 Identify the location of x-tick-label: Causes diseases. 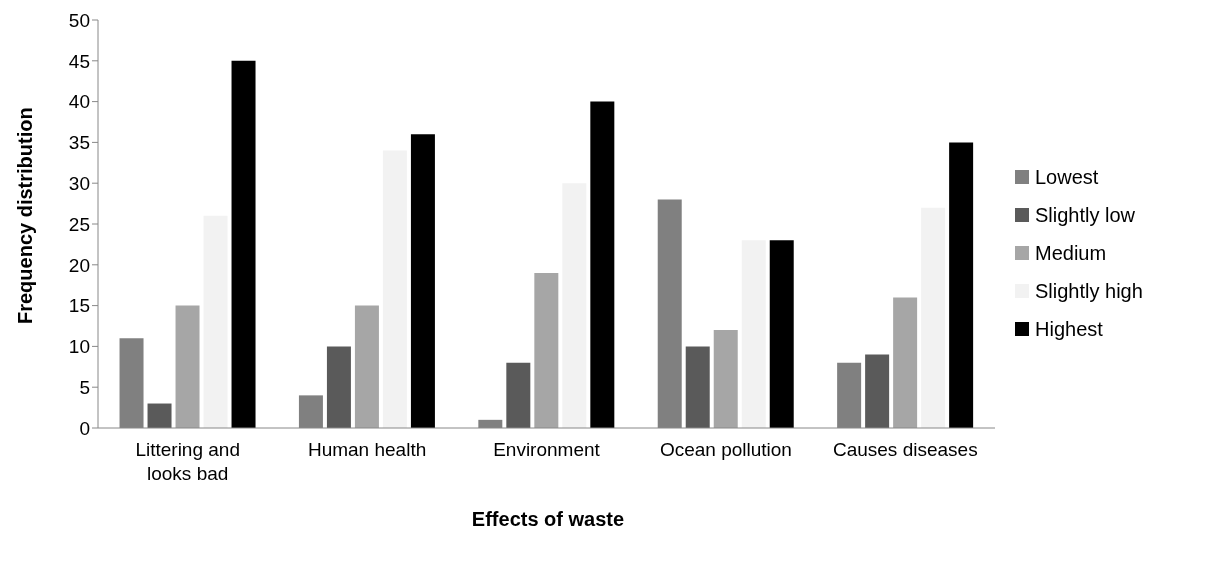
(905, 449).